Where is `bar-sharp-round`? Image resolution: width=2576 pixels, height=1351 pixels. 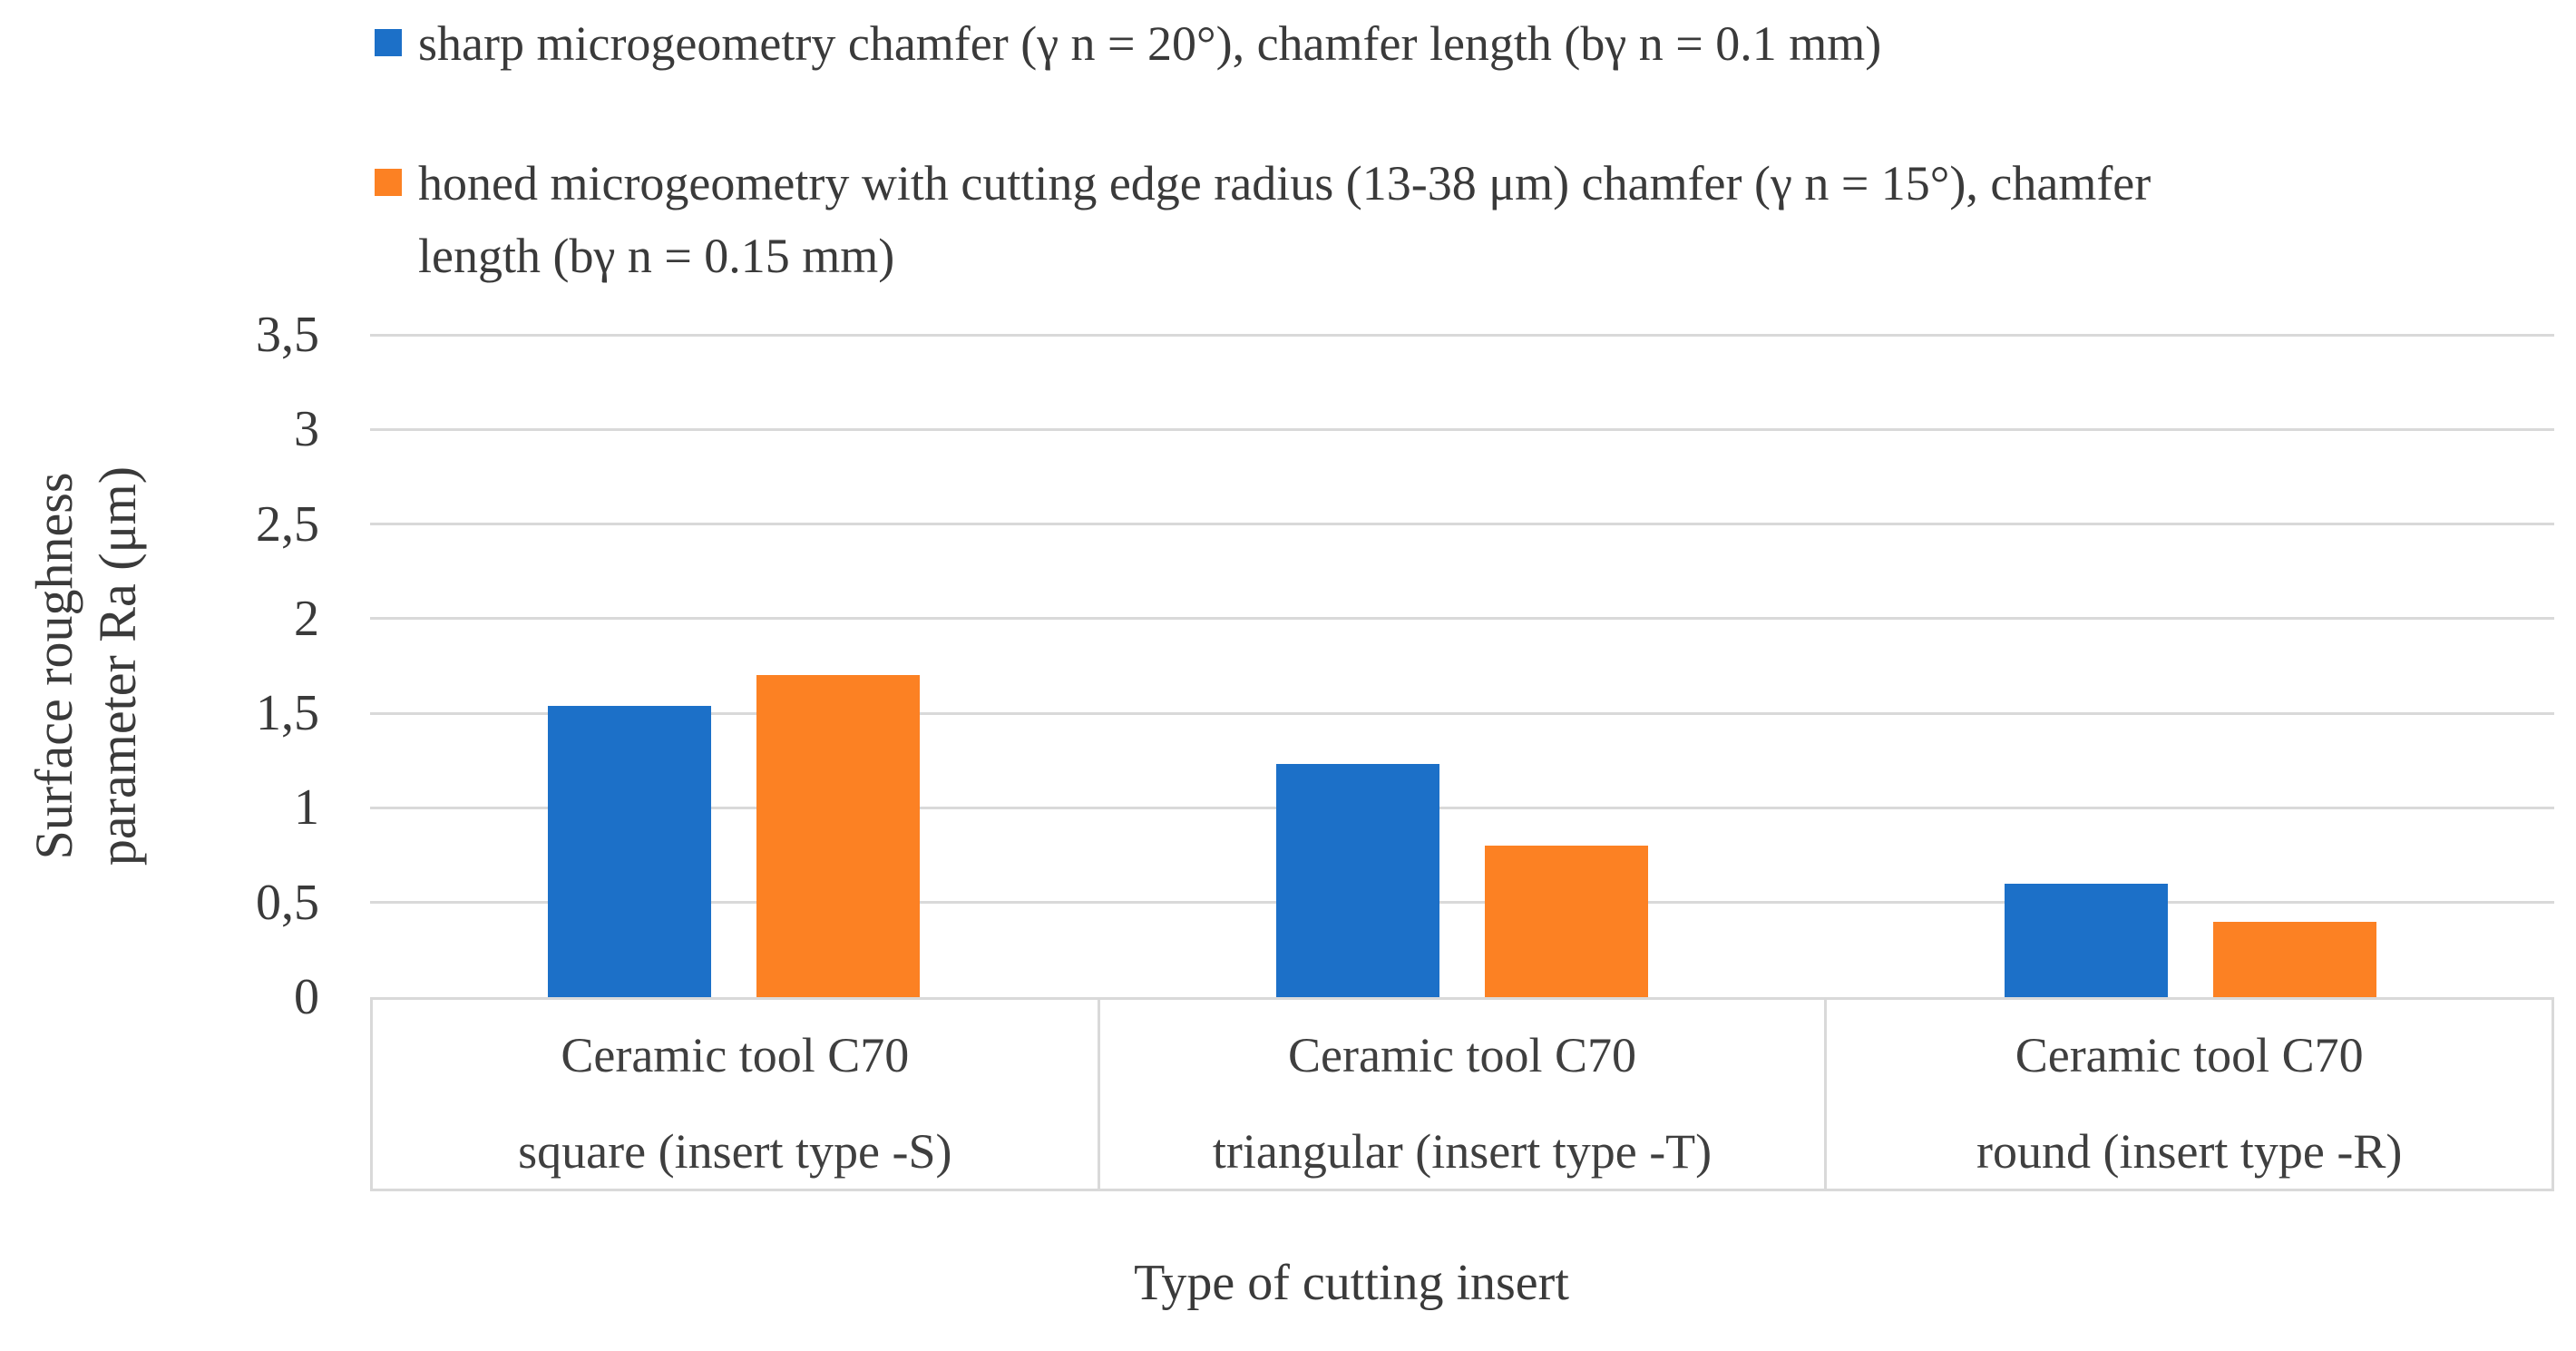 bar-sharp-round is located at coordinates (2086, 940).